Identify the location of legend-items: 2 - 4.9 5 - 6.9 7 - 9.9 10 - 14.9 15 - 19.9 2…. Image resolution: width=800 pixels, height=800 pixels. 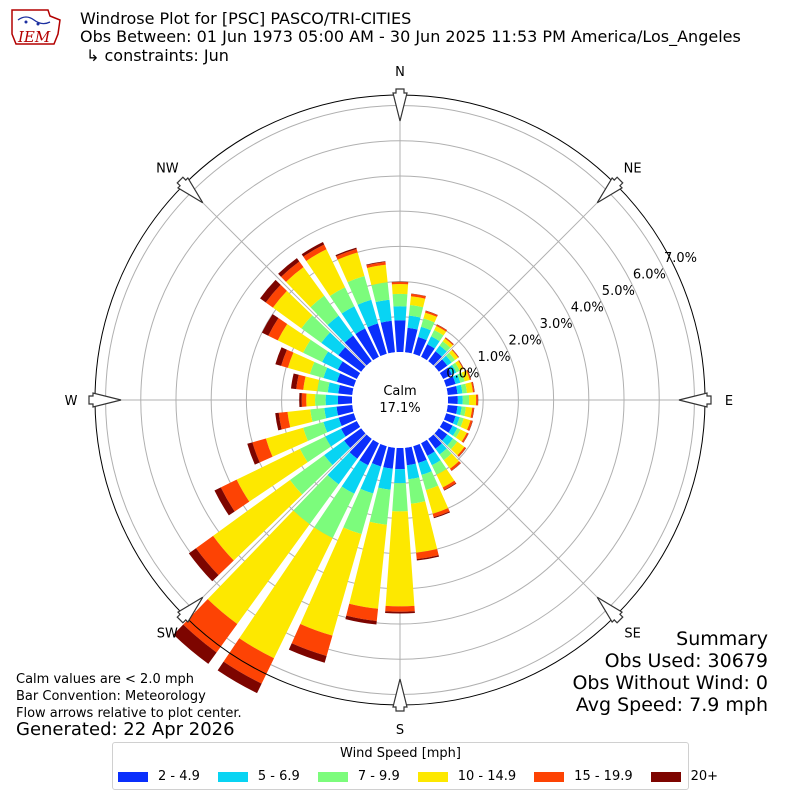
(415, 776).